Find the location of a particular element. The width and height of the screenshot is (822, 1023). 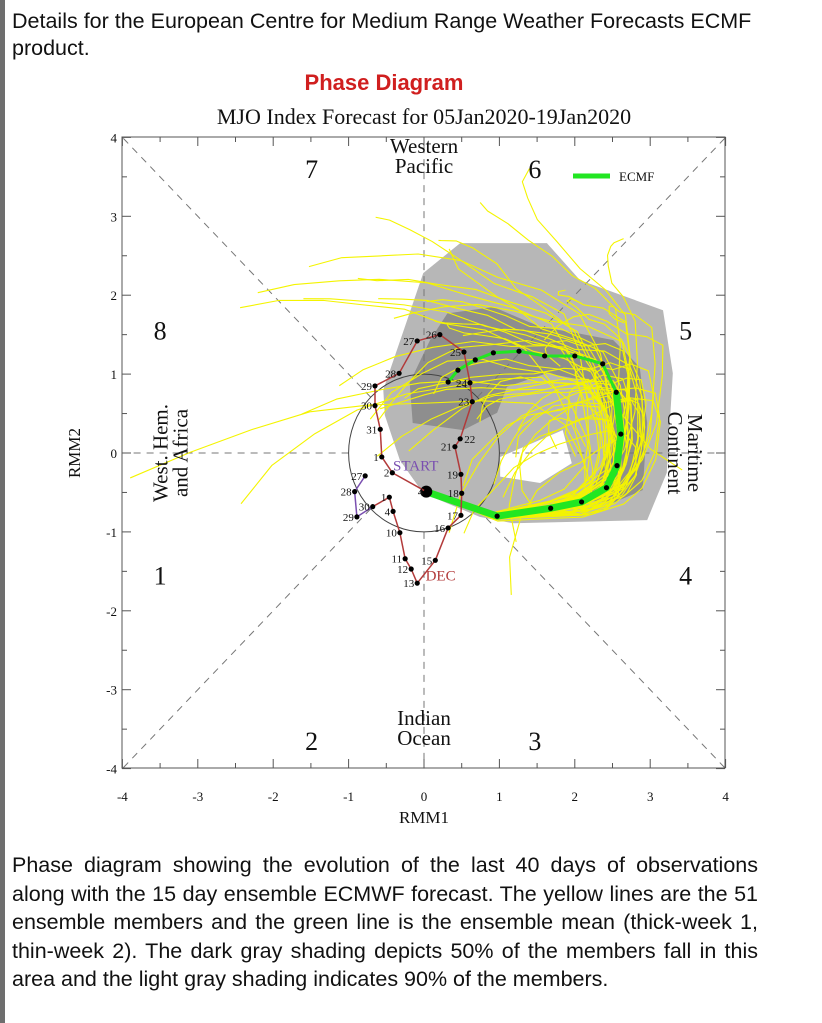

phase-label-4: 4 is located at coordinates (685, 575).